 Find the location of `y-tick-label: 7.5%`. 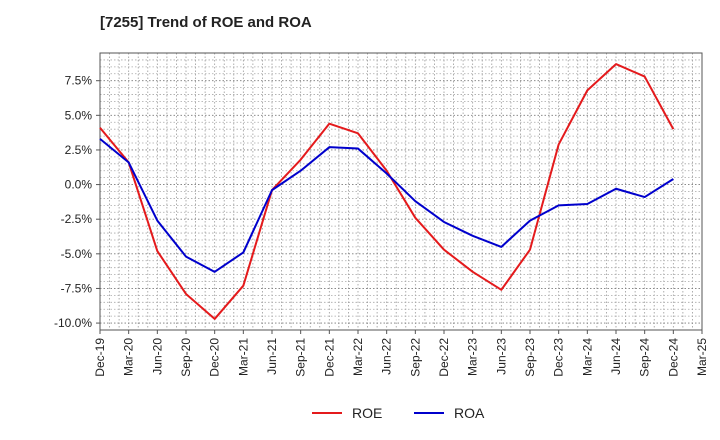

y-tick-label: 7.5% is located at coordinates (79, 81).